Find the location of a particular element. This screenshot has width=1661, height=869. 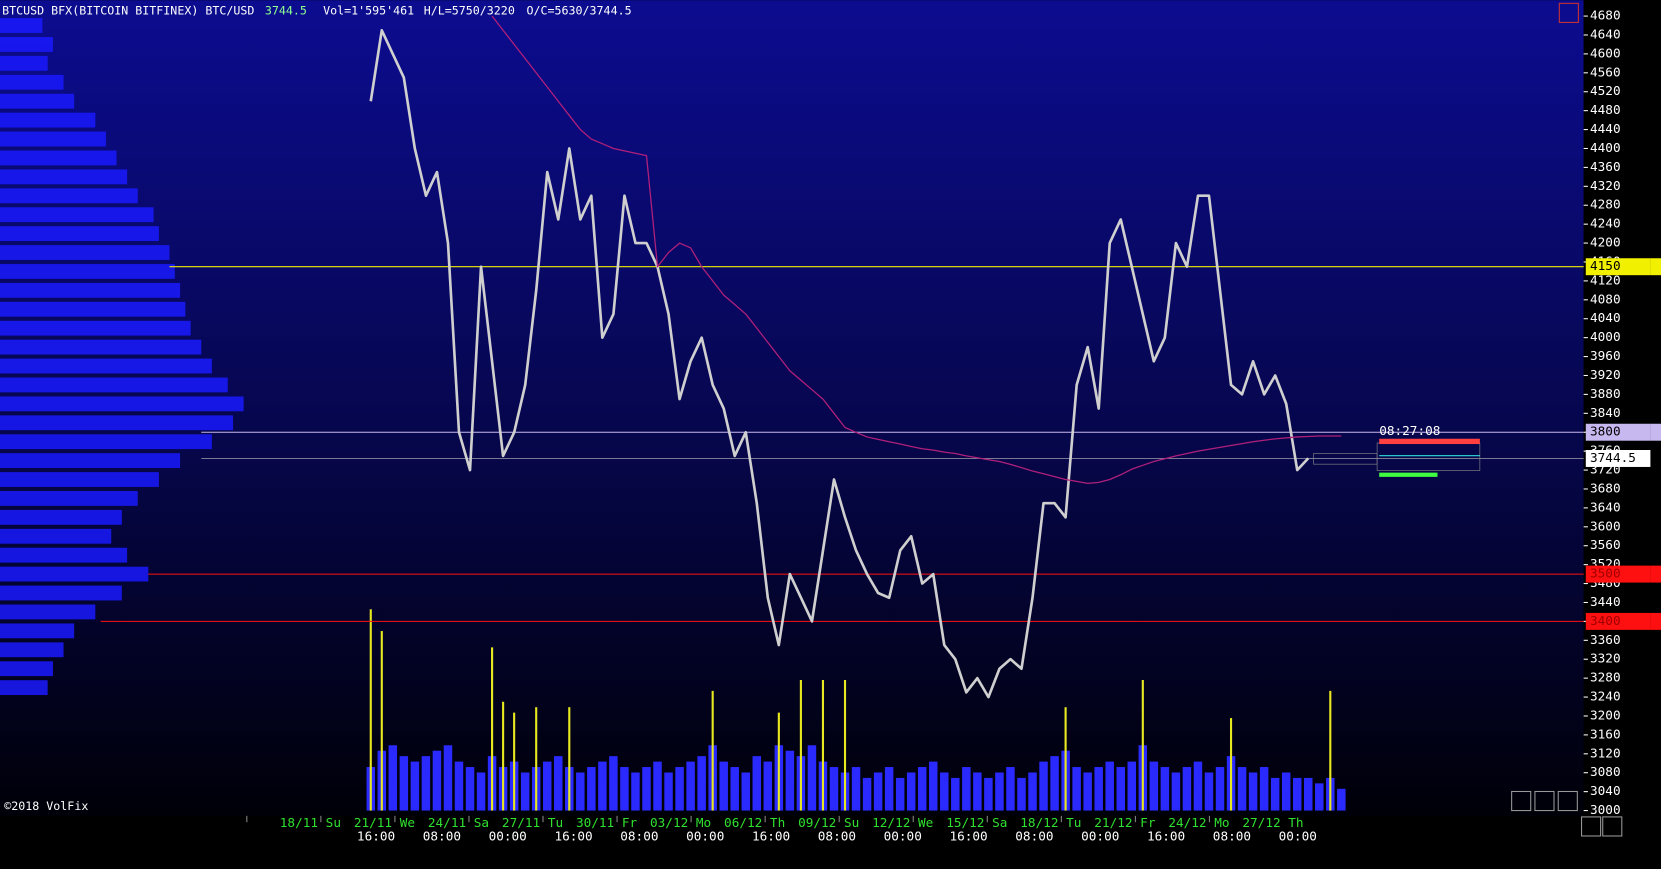

y-tick-label: 4360 is located at coordinates (1605, 166).